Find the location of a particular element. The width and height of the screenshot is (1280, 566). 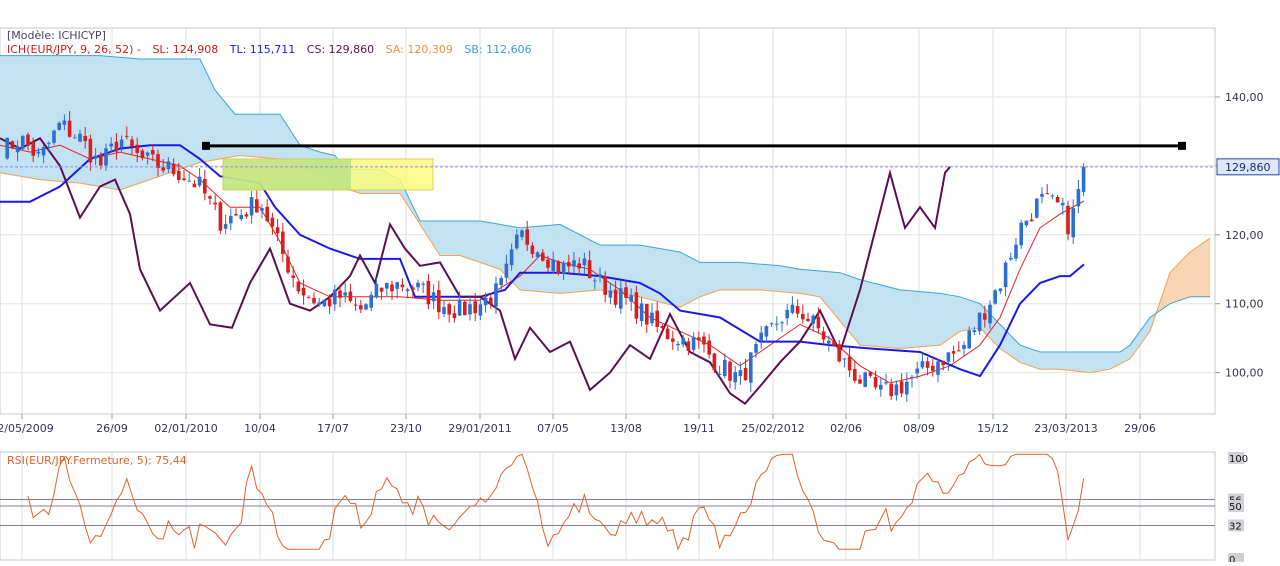

y-tick-label: 140,00 is located at coordinates (1244, 97).